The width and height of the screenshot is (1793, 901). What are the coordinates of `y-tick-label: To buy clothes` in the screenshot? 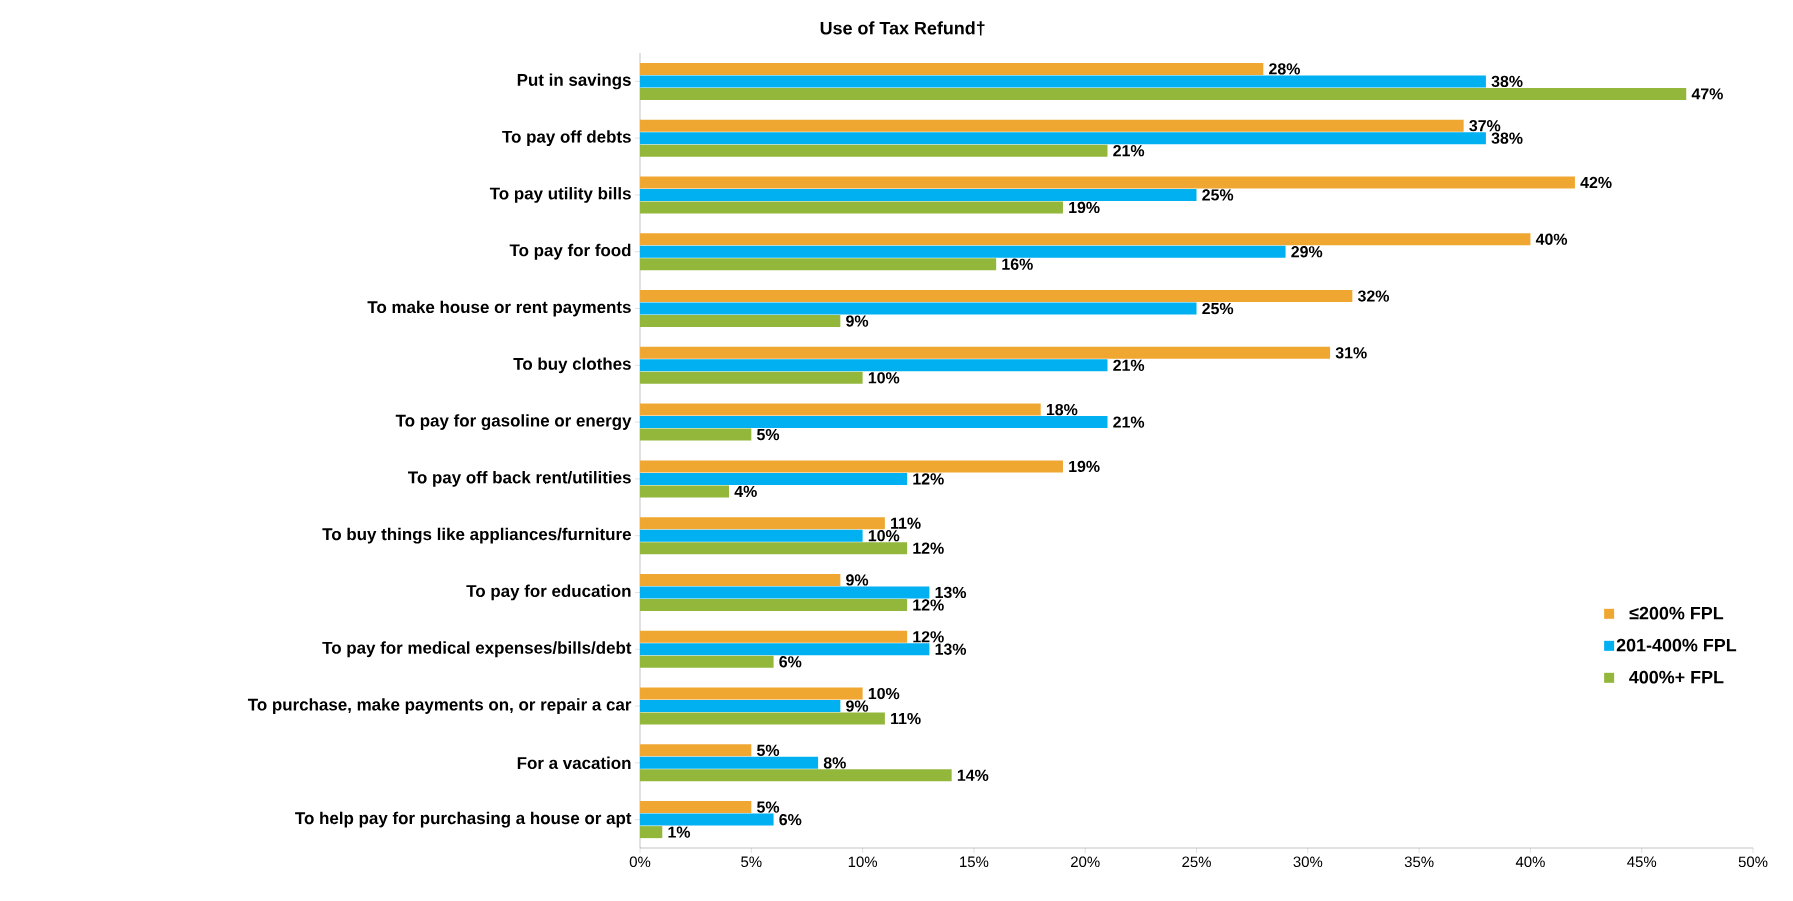 It's located at (572, 365).